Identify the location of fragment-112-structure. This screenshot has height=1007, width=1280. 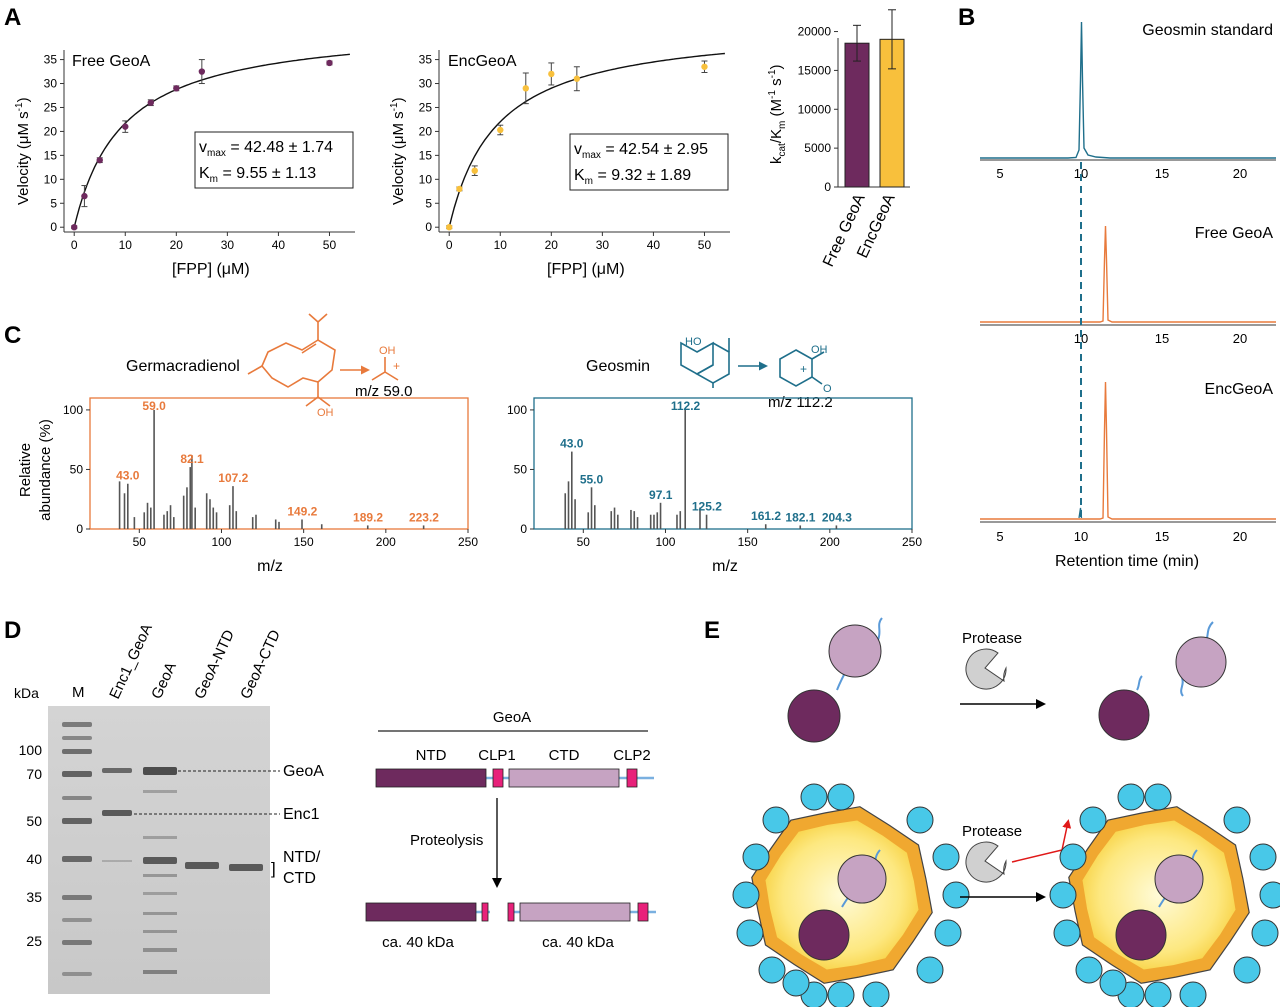
(802, 368).